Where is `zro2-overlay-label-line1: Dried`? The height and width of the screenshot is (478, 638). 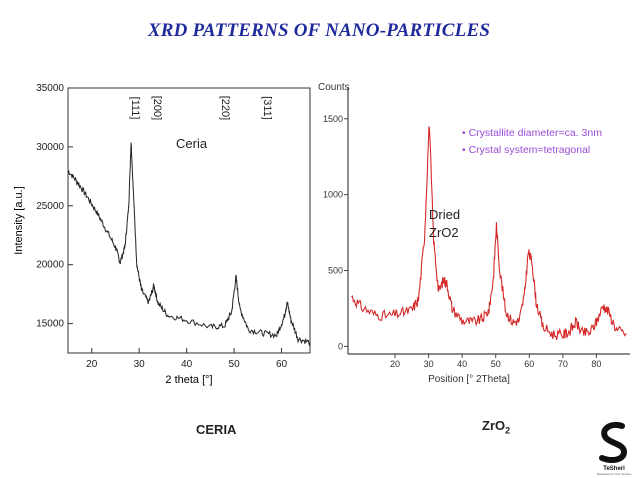
zro2-overlay-label-line1: Dried is located at coordinates (445, 214).